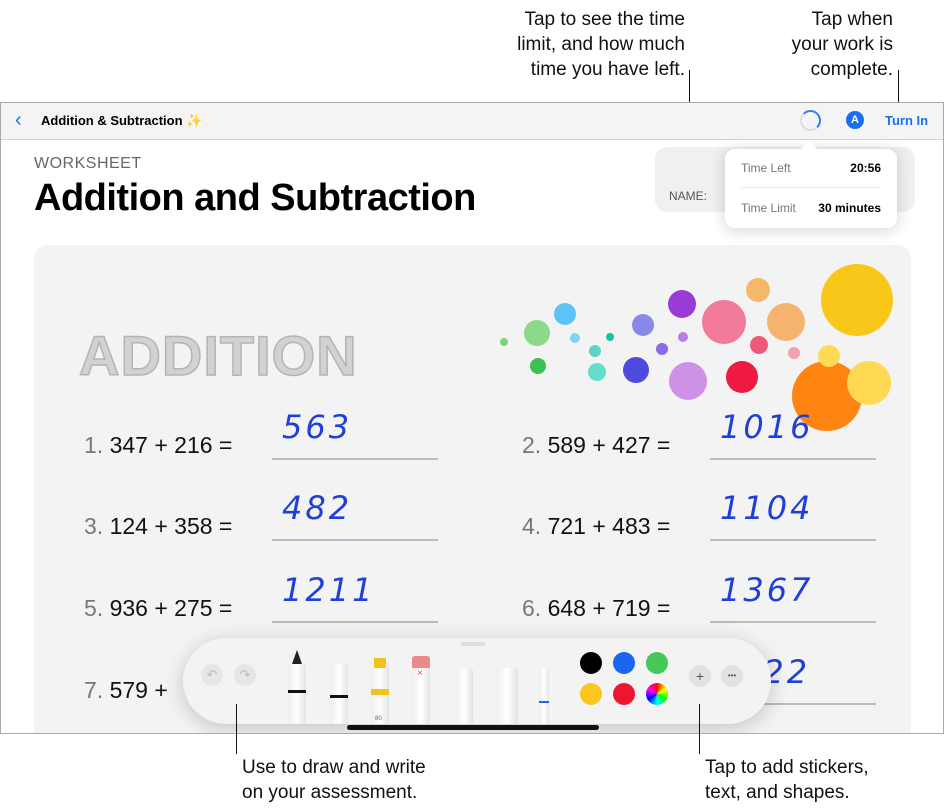 Image resolution: width=944 pixels, height=810 pixels. I want to click on callout-draw: Use to draw and write on your assessment., so click(334, 780).